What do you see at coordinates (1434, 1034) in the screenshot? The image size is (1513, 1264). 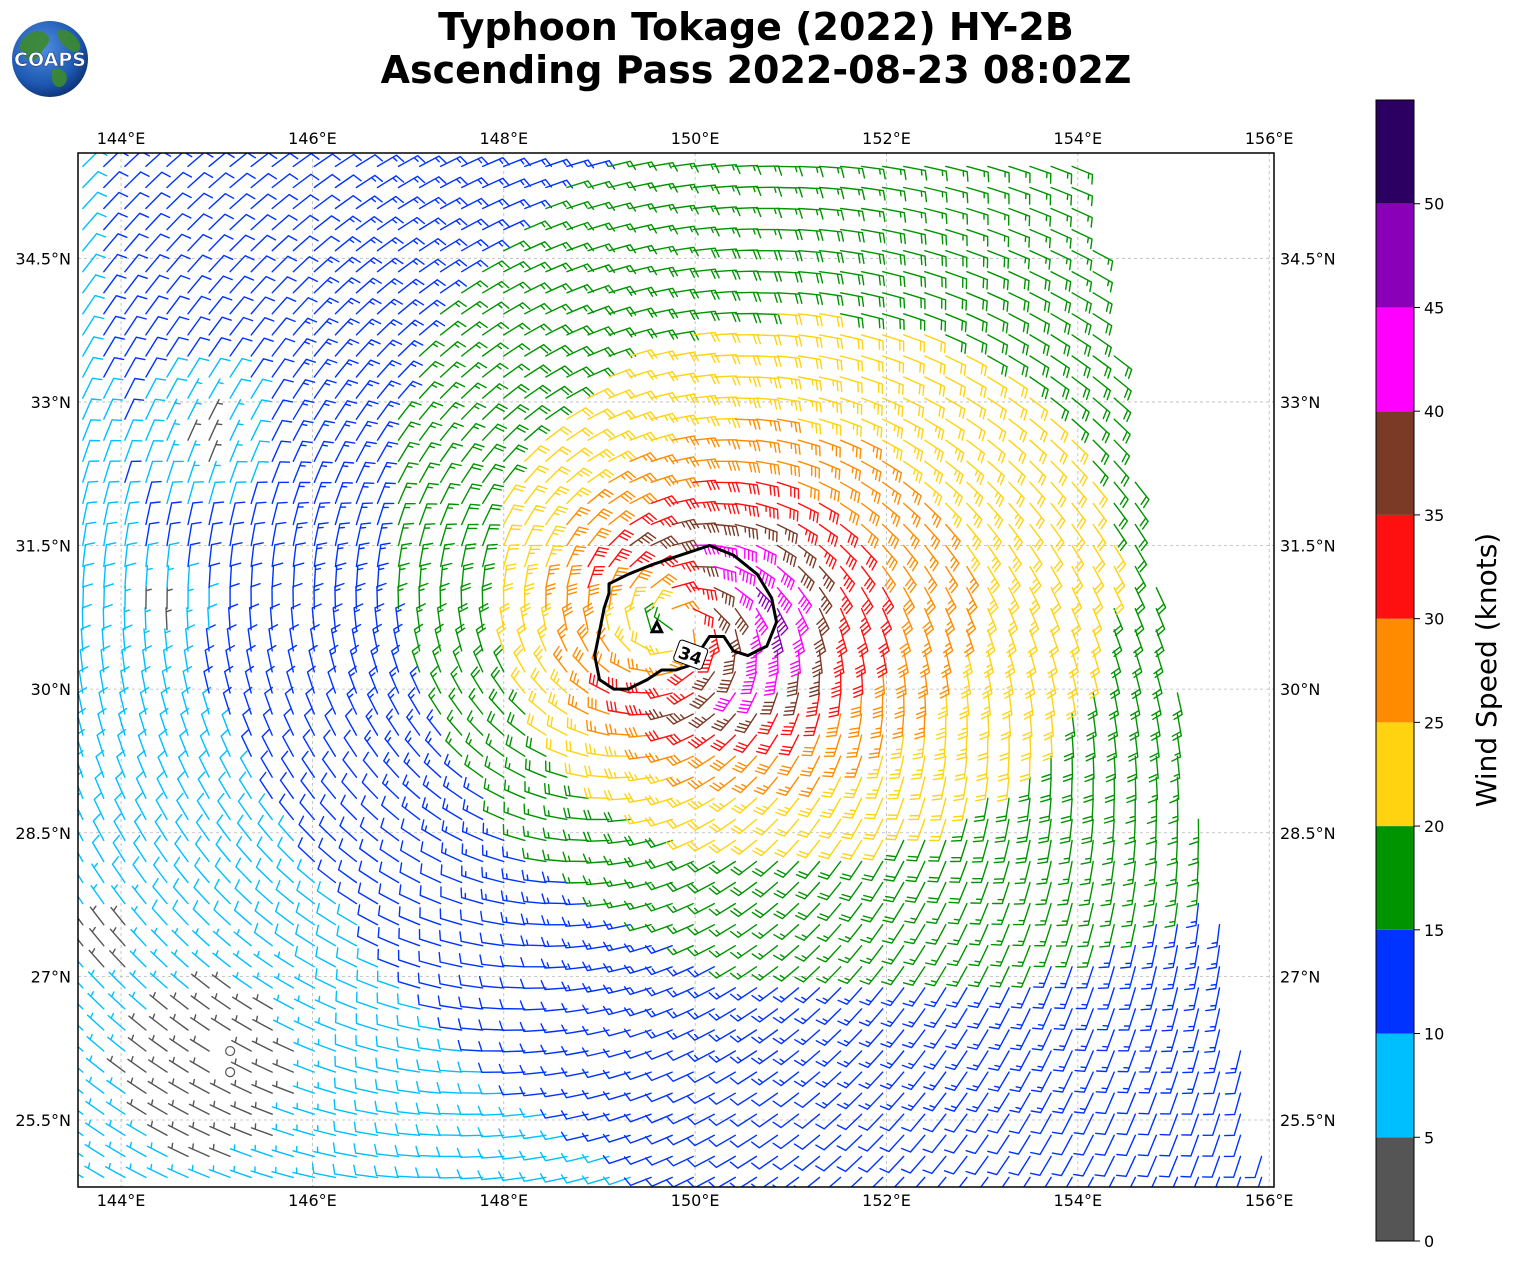 I see `colorbar-tick-label-2: 10` at bounding box center [1434, 1034].